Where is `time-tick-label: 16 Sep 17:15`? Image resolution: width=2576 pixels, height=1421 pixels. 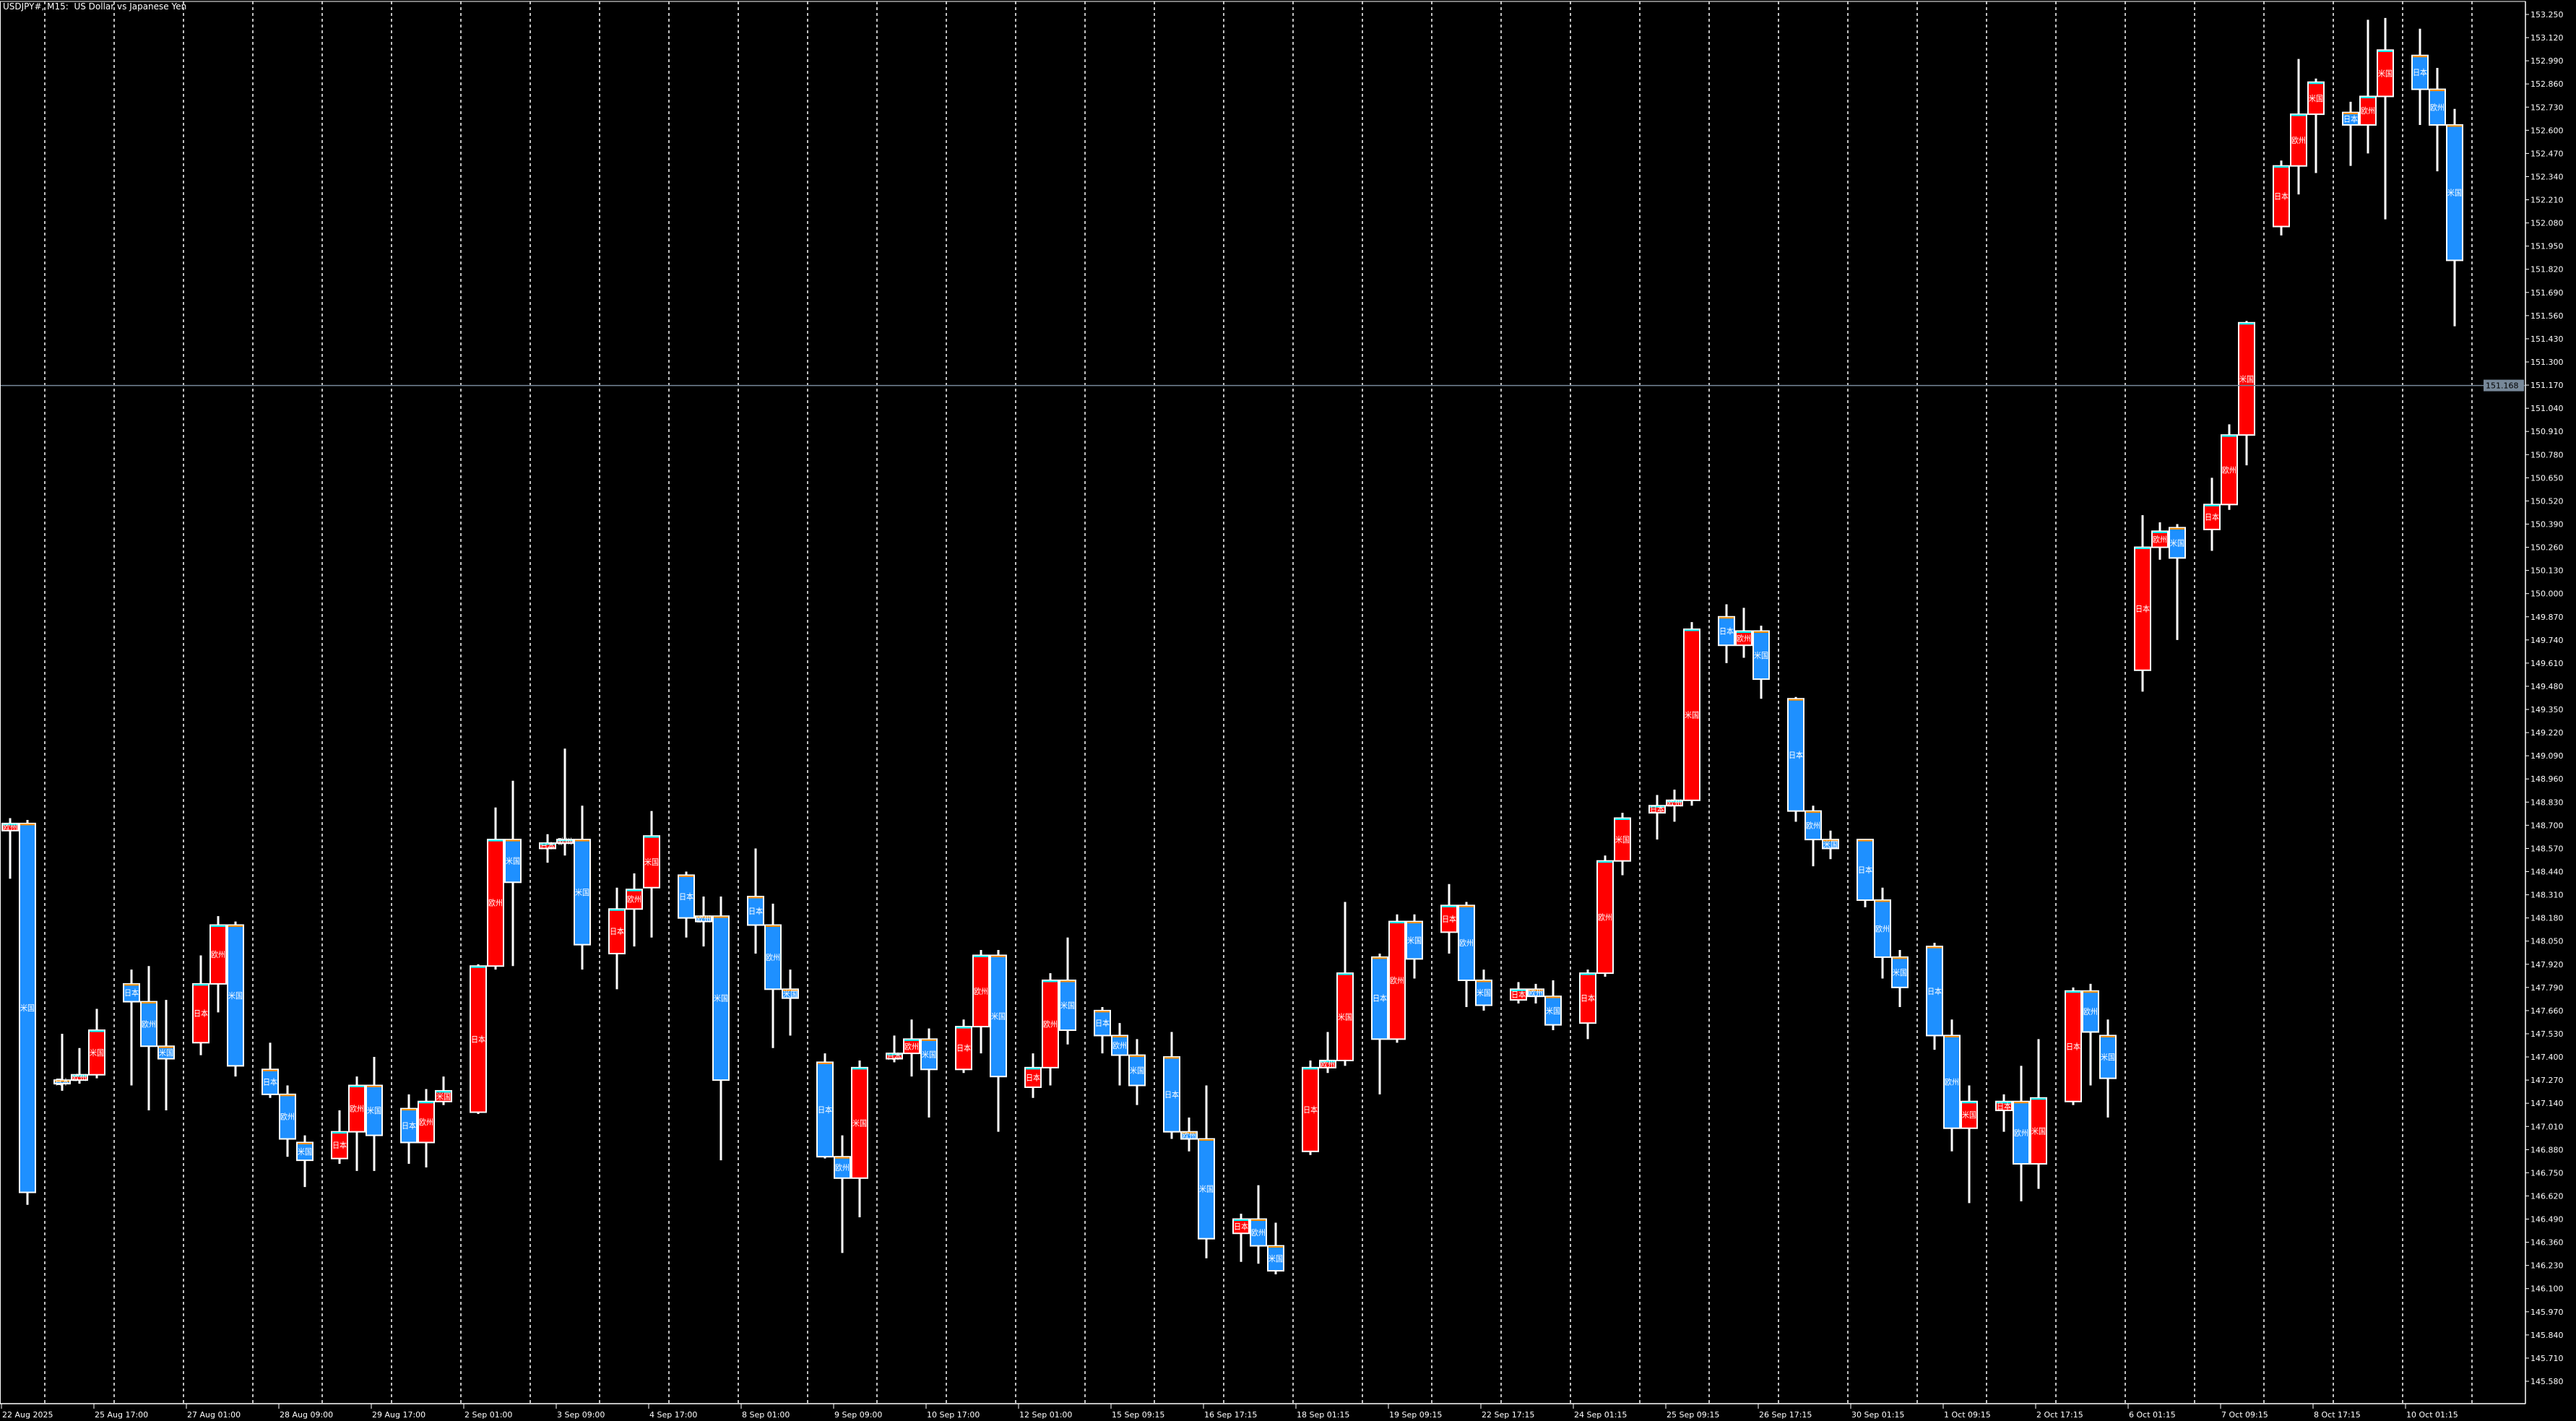 time-tick-label: 16 Sep 17:15 is located at coordinates (1230, 1415).